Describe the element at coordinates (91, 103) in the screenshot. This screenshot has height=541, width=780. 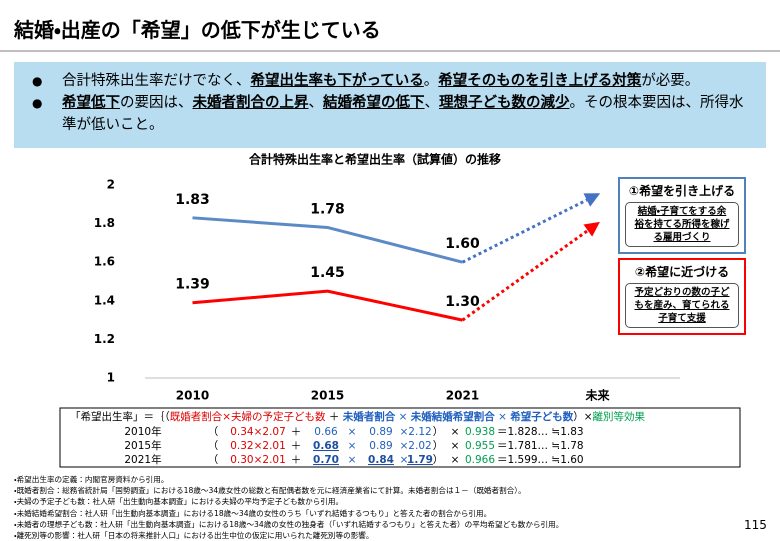
I see `text: 希望低下` at that location.